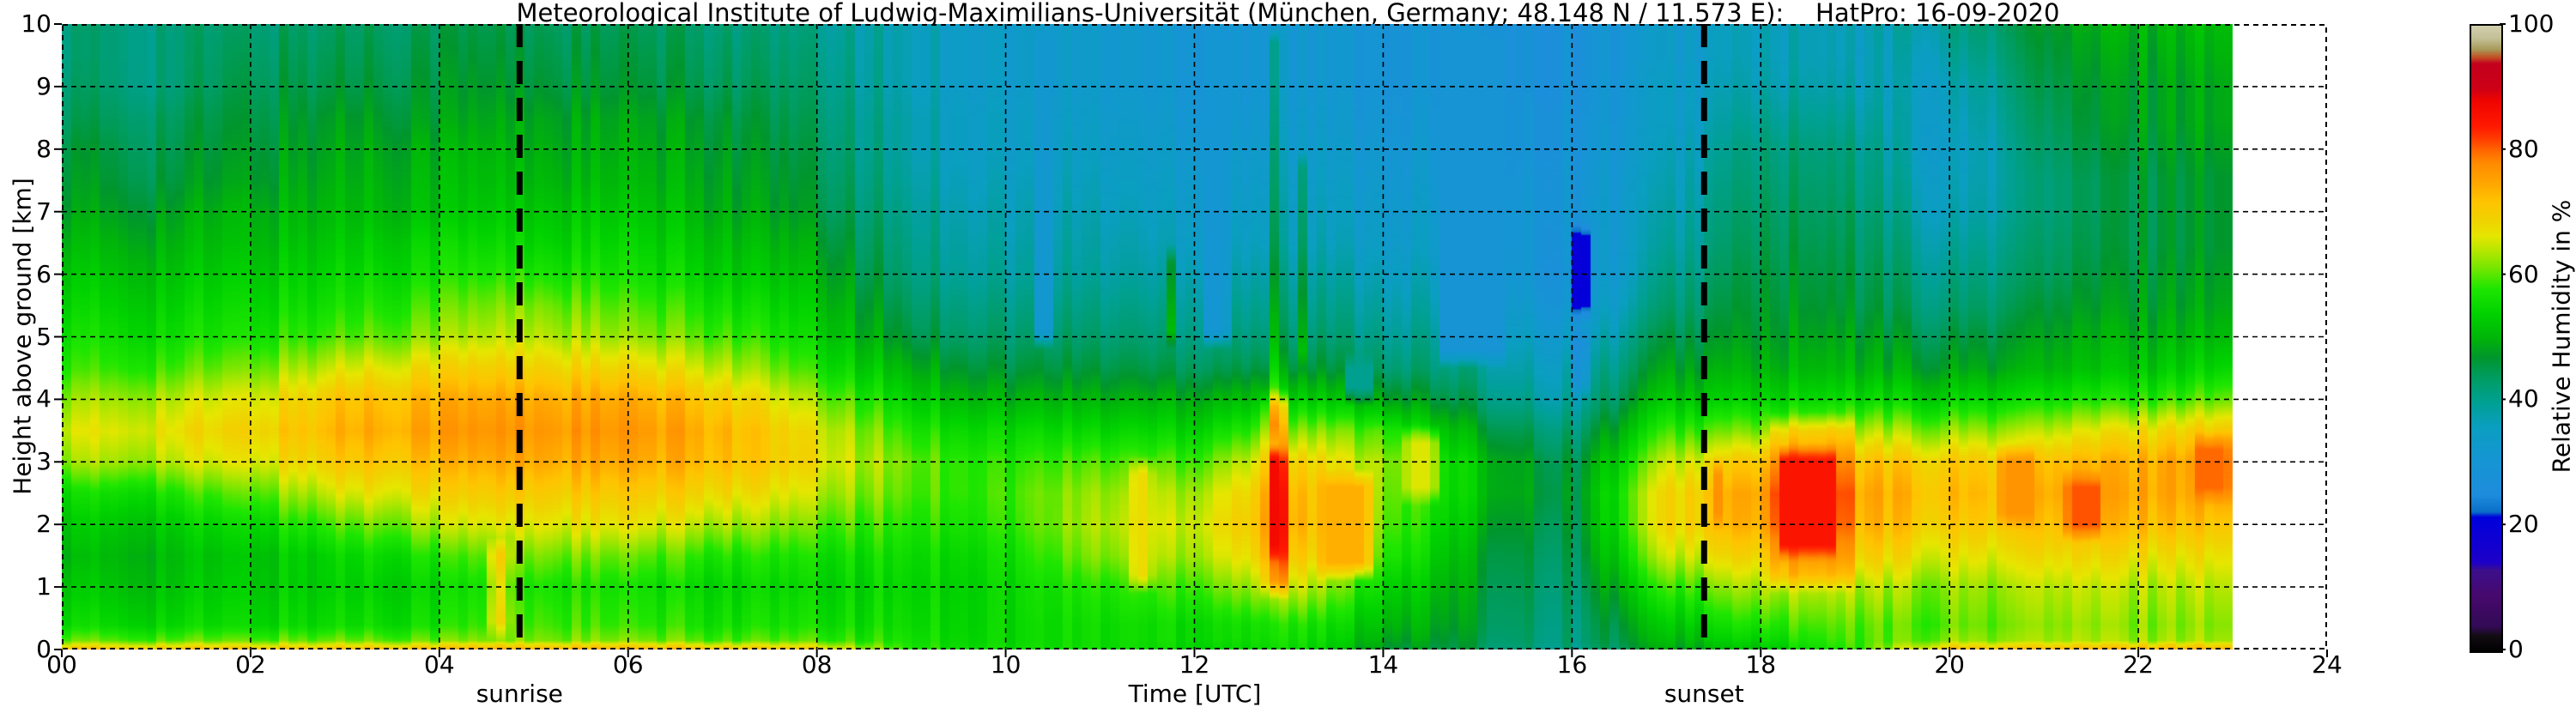 The height and width of the screenshot is (707, 2576). What do you see at coordinates (817, 664) in the screenshot?
I see `x-tick-label: 08` at bounding box center [817, 664].